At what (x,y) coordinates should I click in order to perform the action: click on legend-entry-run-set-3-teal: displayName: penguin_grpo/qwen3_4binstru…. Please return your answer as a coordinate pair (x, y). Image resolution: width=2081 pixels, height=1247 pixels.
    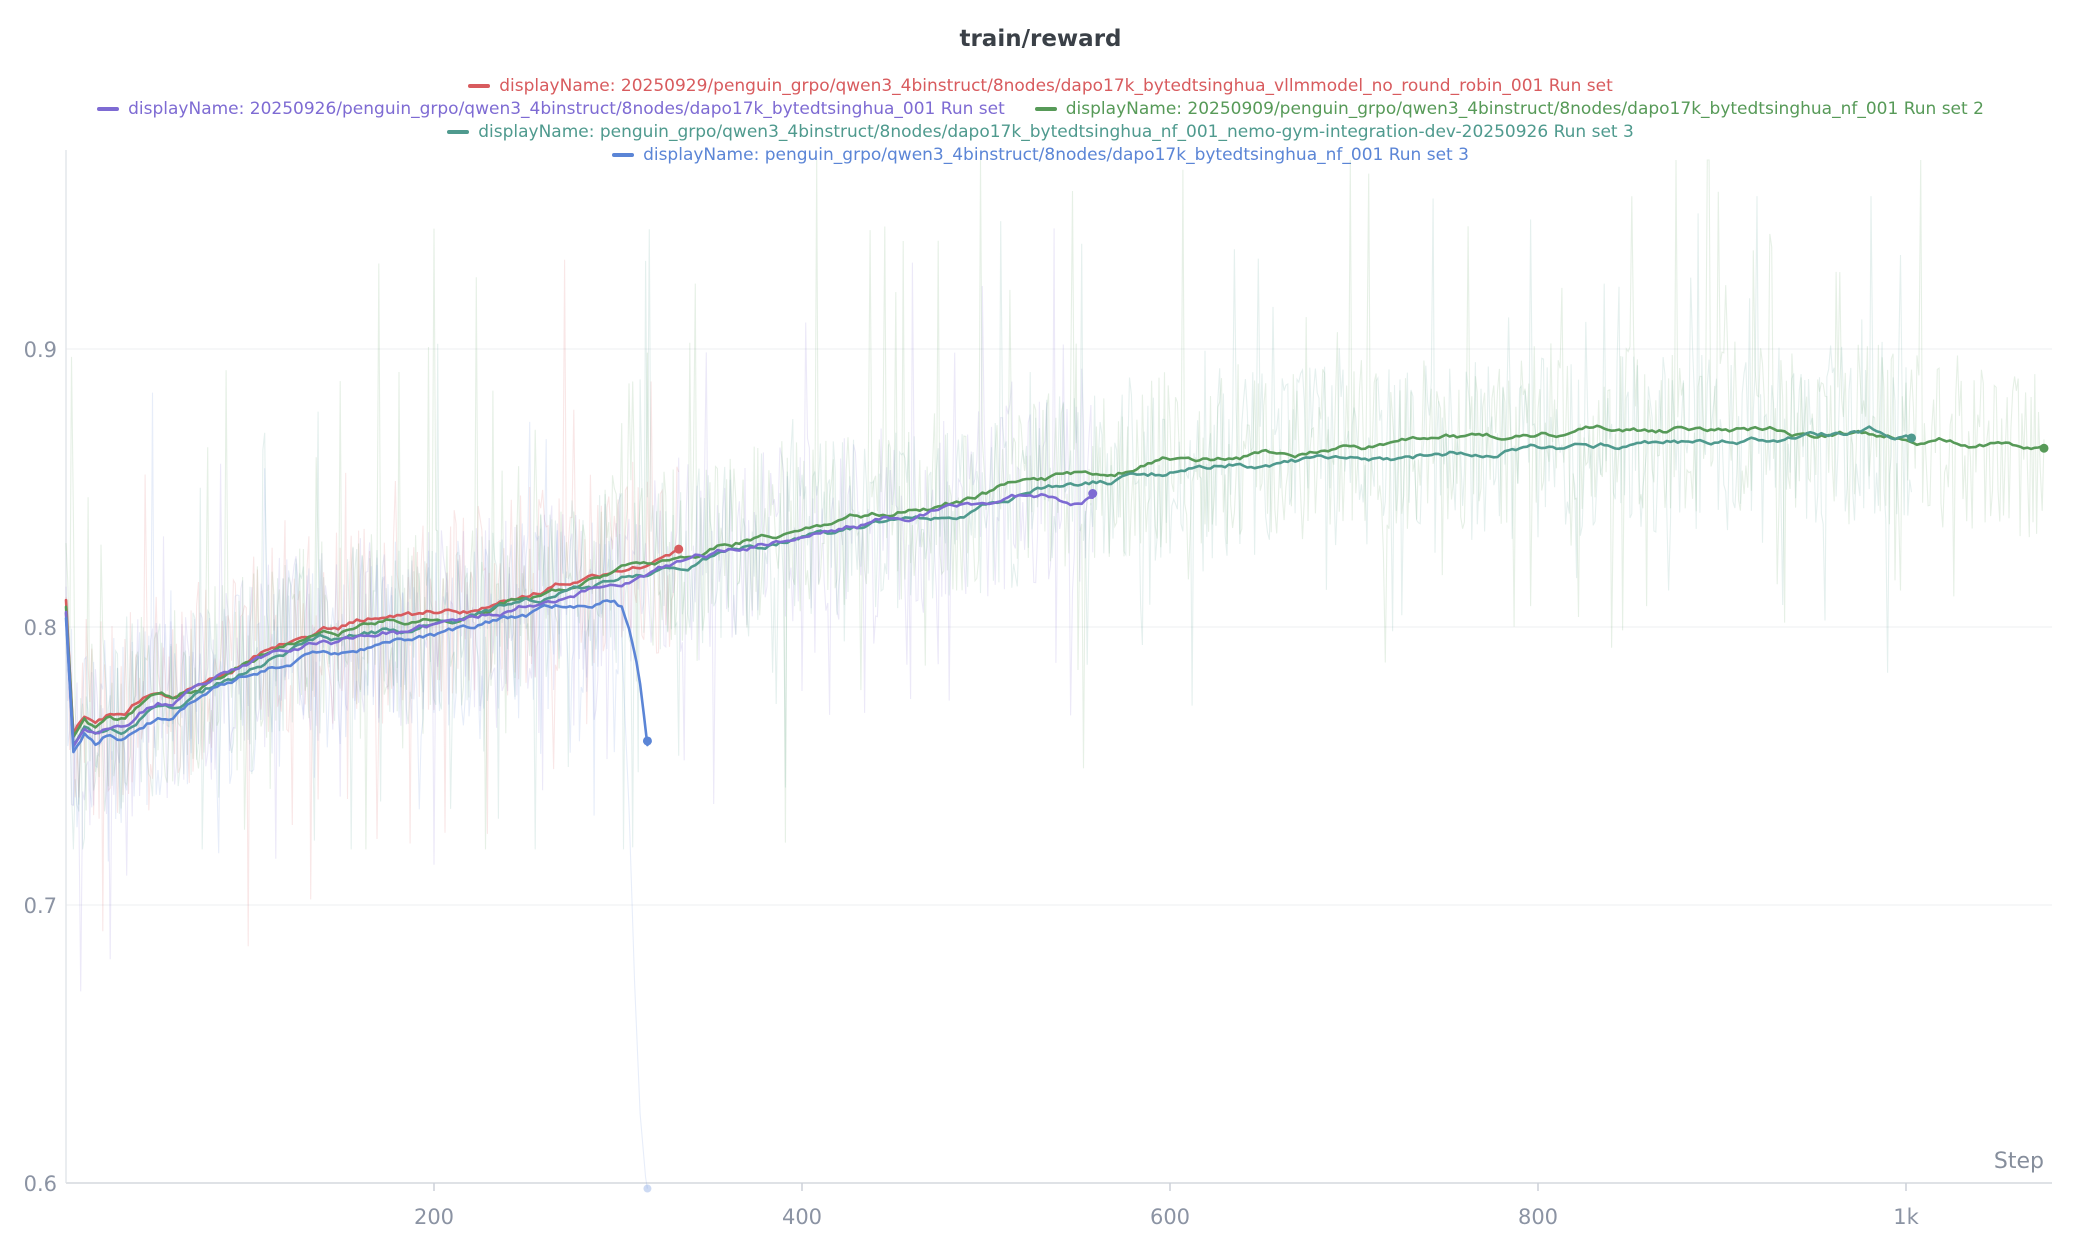
    Looking at the image, I should click on (1040, 132).